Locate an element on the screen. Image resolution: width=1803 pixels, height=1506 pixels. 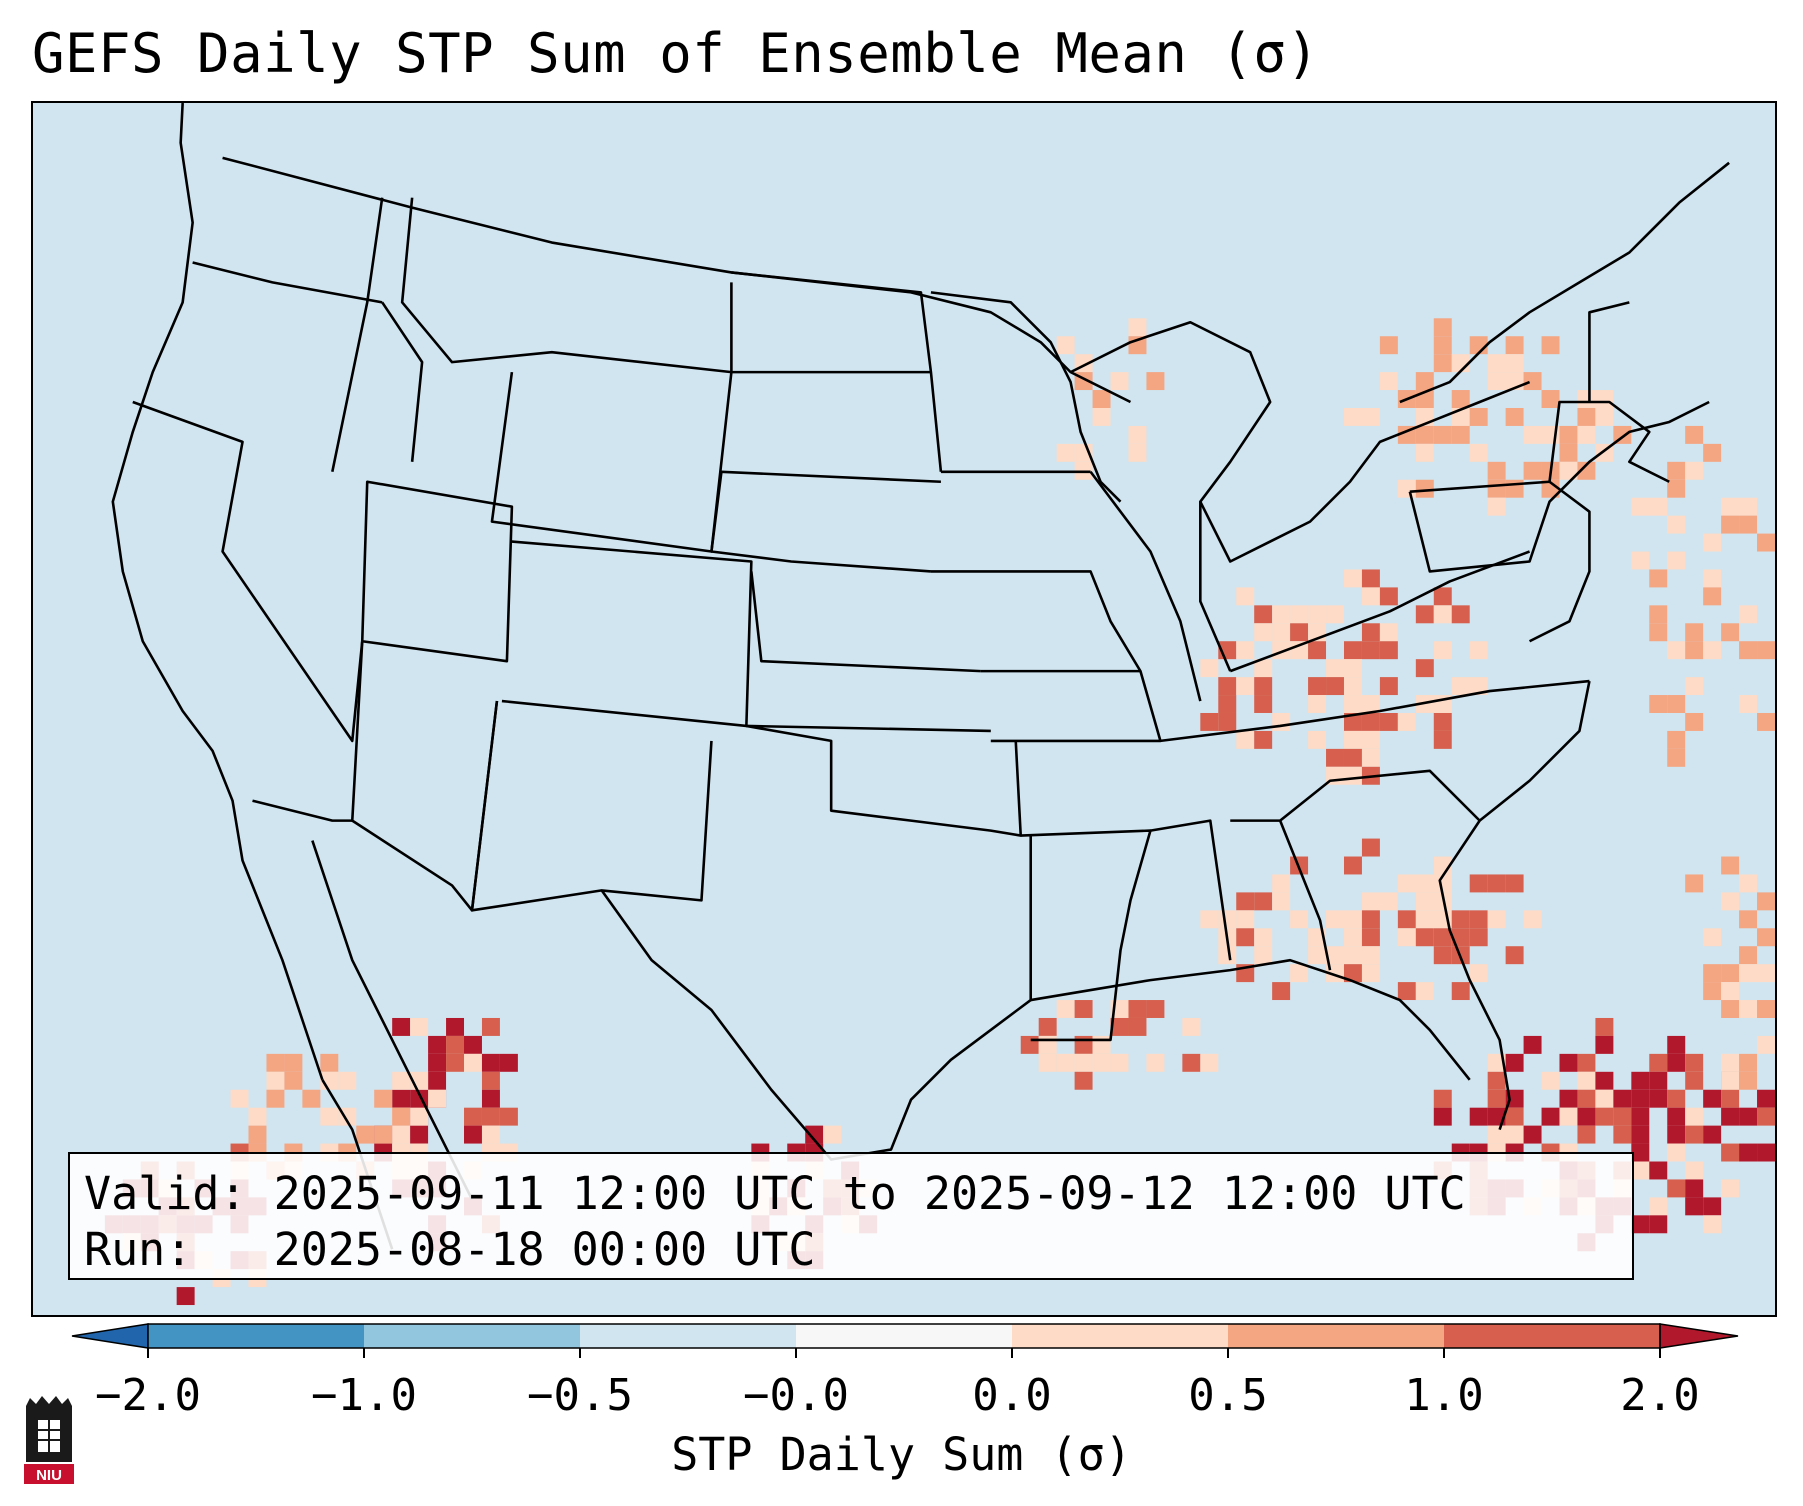
colorbar-tick-label: −2.0 is located at coordinates (148, 1395).